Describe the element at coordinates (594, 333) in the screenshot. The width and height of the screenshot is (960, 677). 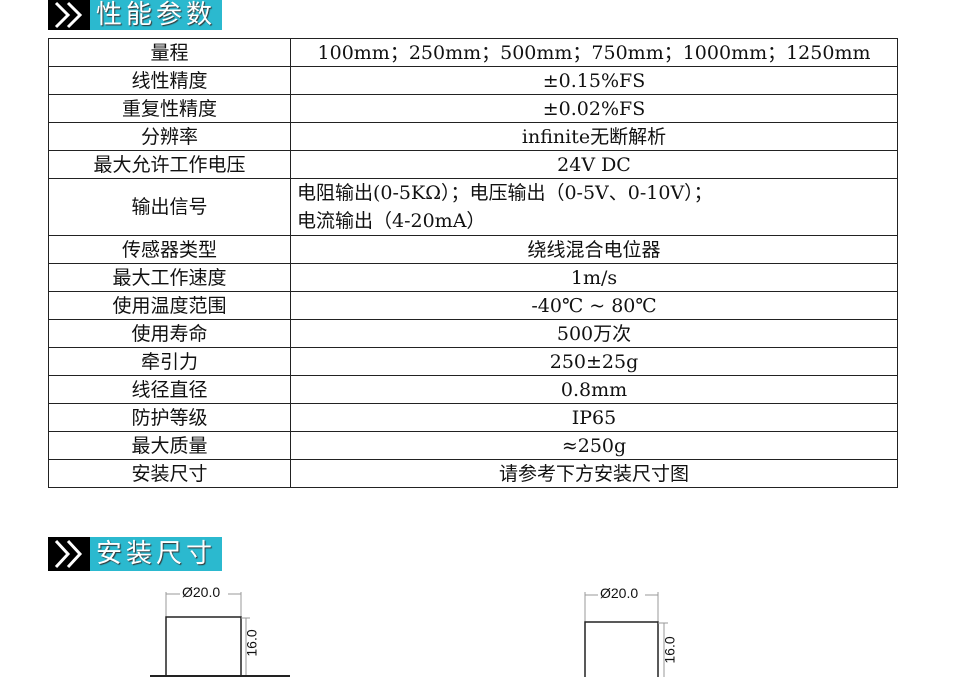
I see `spec-value: 500万次` at that location.